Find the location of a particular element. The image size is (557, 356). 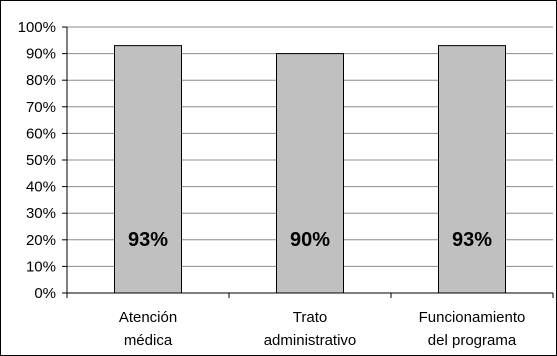

y-tick-label: 40% is located at coordinates (41, 187).